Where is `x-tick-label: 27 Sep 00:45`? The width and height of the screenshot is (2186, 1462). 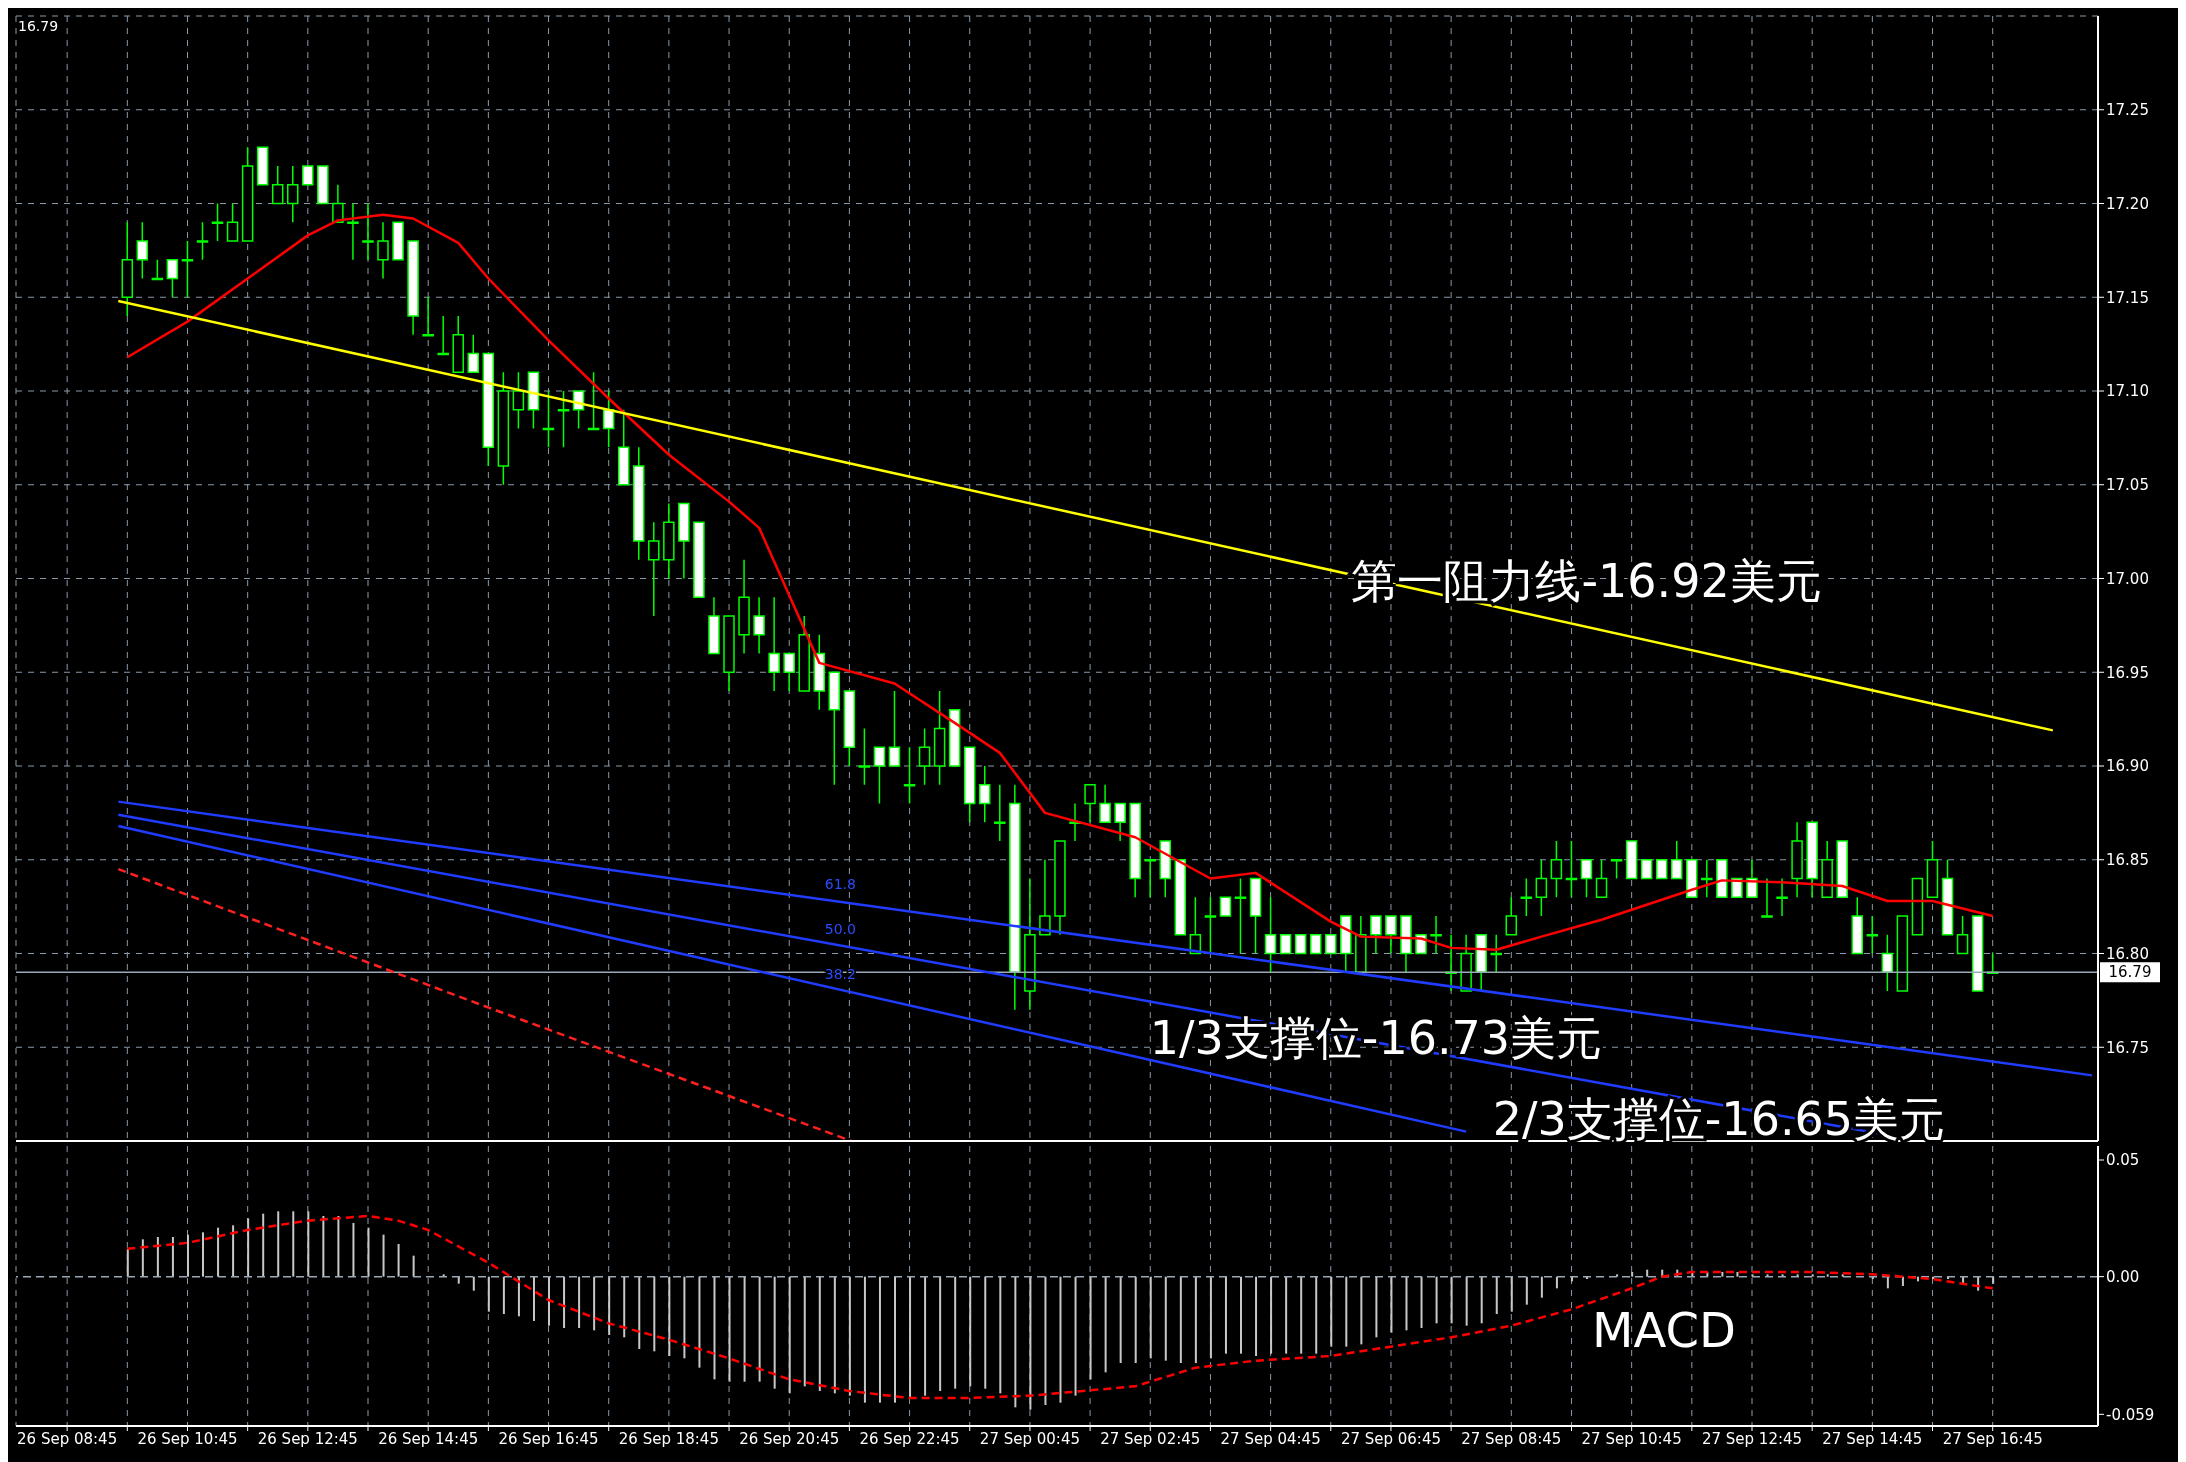 x-tick-label: 27 Sep 00:45 is located at coordinates (1029, 1438).